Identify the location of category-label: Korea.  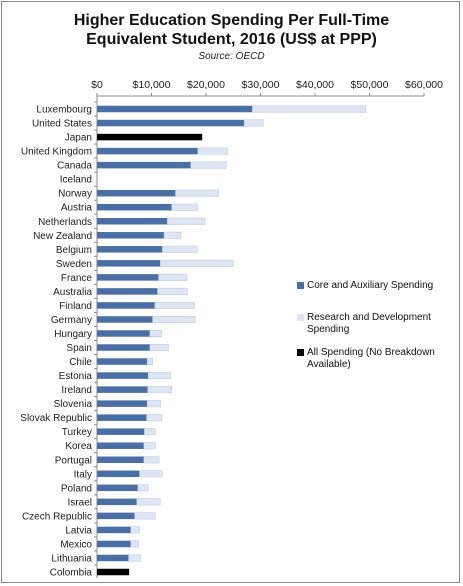
(78, 446).